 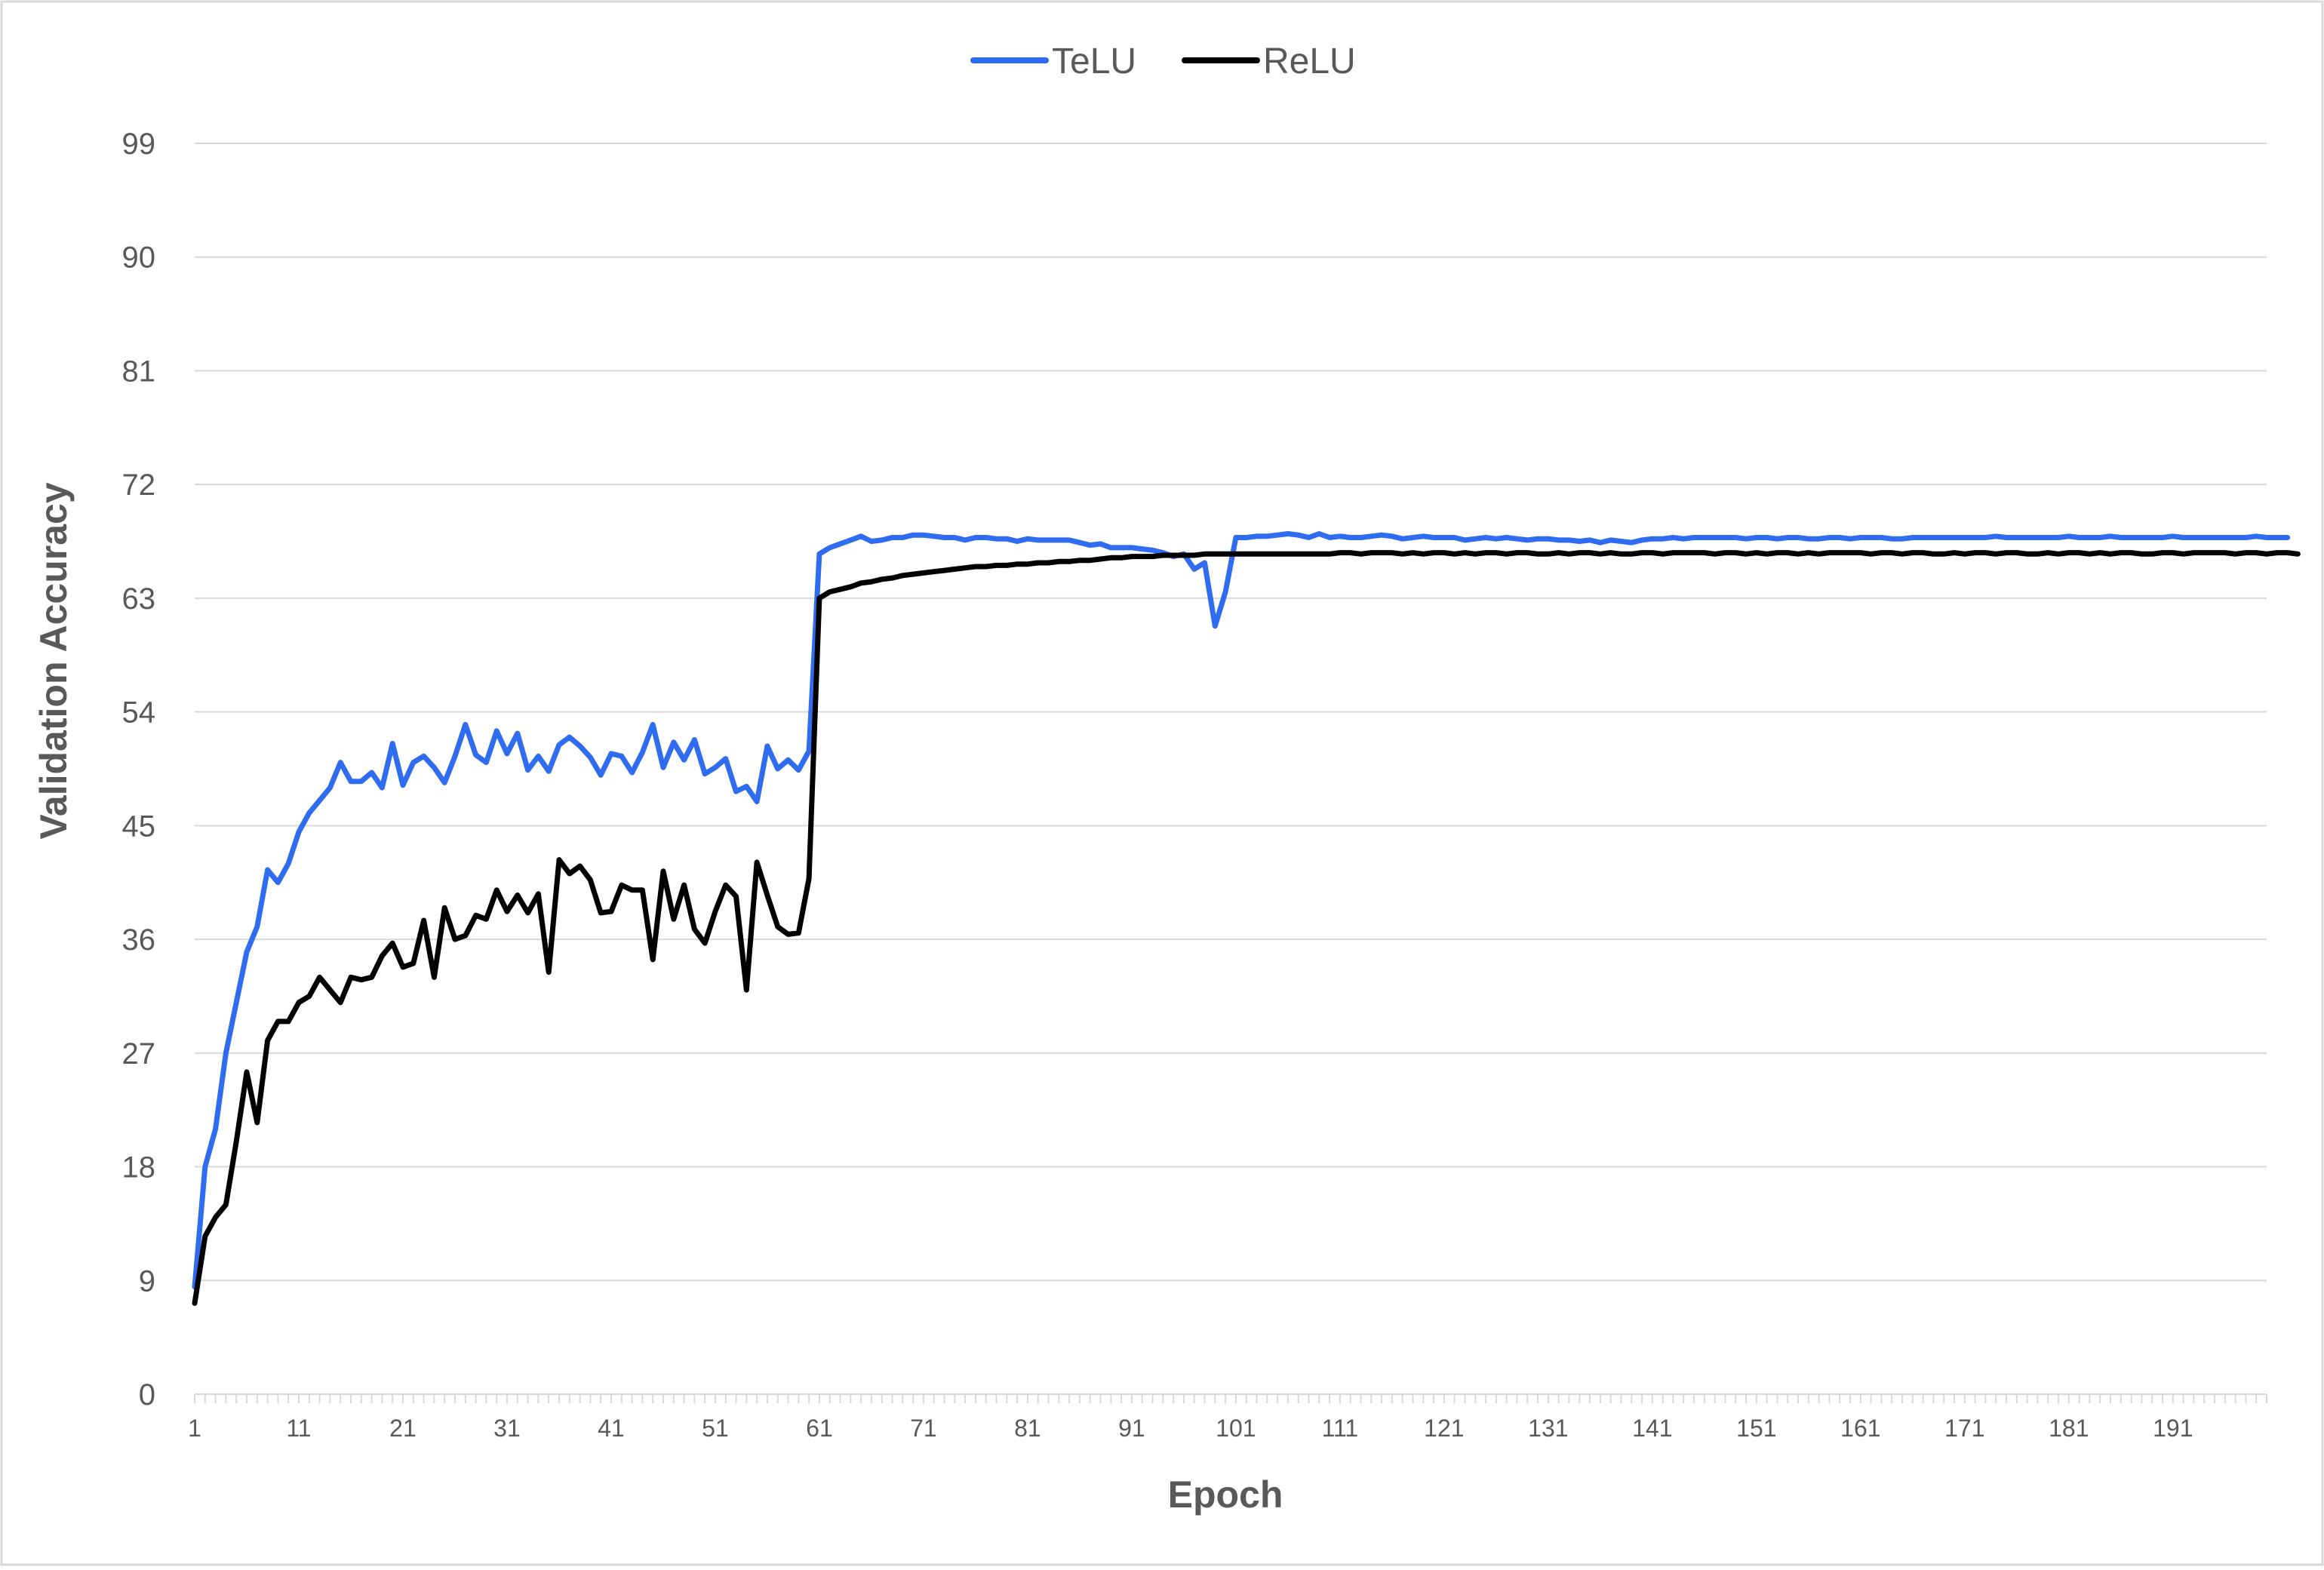 What do you see at coordinates (1444, 1428) in the screenshot?
I see `x-tick-label: 121` at bounding box center [1444, 1428].